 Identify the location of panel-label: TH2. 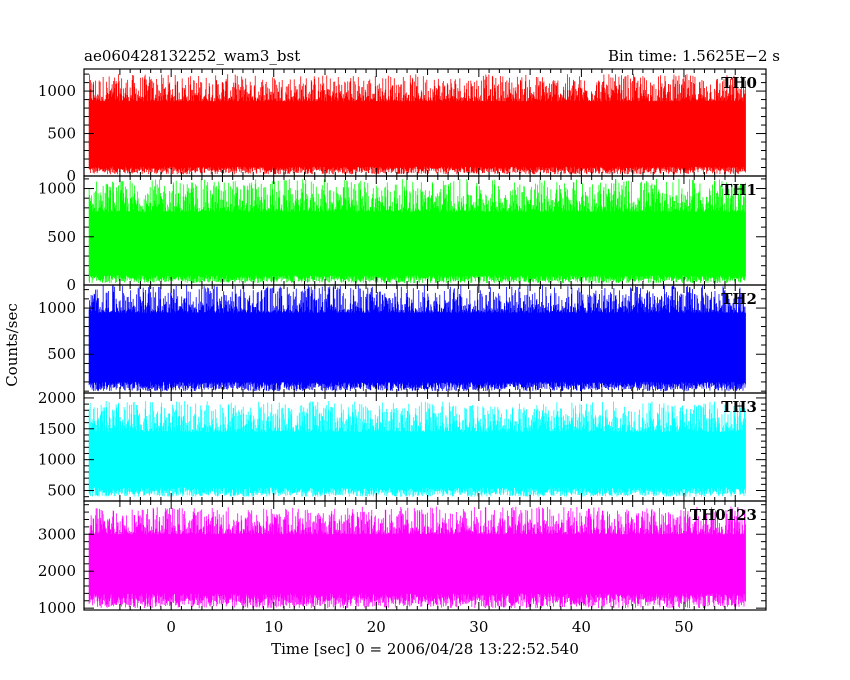
(739, 299).